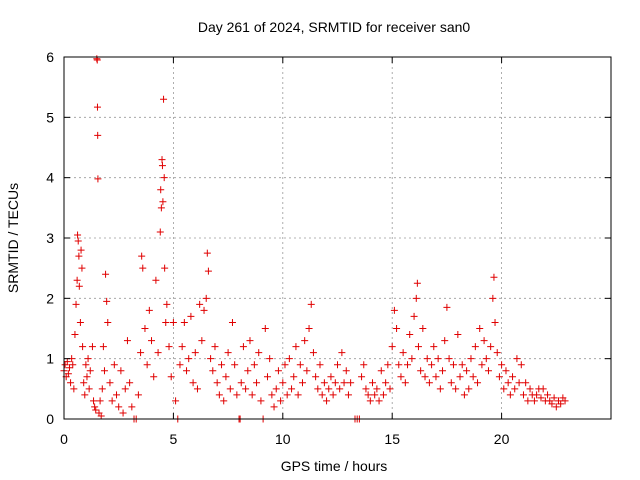  What do you see at coordinates (50, 419) in the screenshot?
I see `y-tick-label: 0` at bounding box center [50, 419].